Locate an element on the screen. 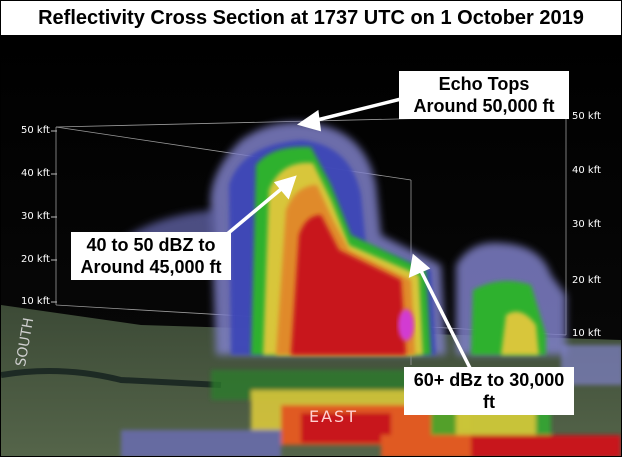  right-axis-label-50: 50 kft is located at coordinates (586, 116).